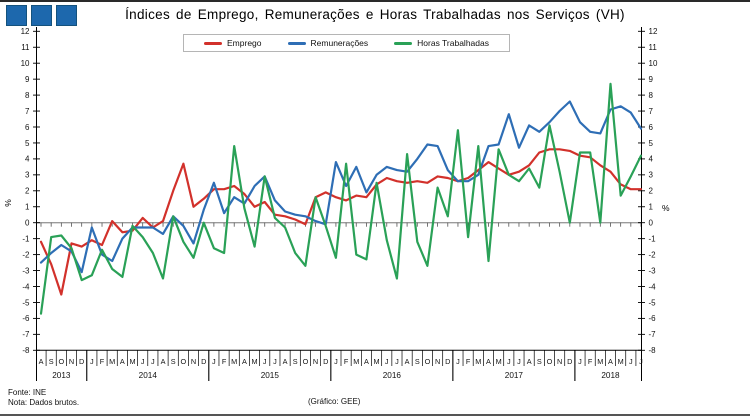 This screenshot has height=416, width=750. I want to click on y-tick-label-left: 12, so click(25, 31).